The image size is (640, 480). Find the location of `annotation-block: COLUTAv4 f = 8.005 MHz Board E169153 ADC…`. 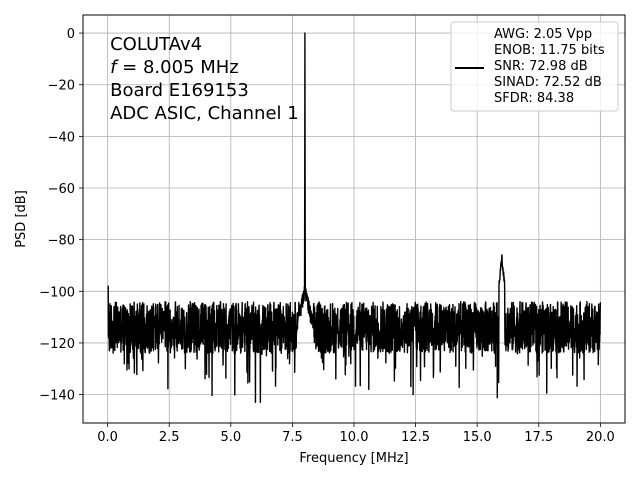

annotation-block: COLUTAv4 f = 8.005 MHz Board E169153 ADC… is located at coordinates (204, 79).